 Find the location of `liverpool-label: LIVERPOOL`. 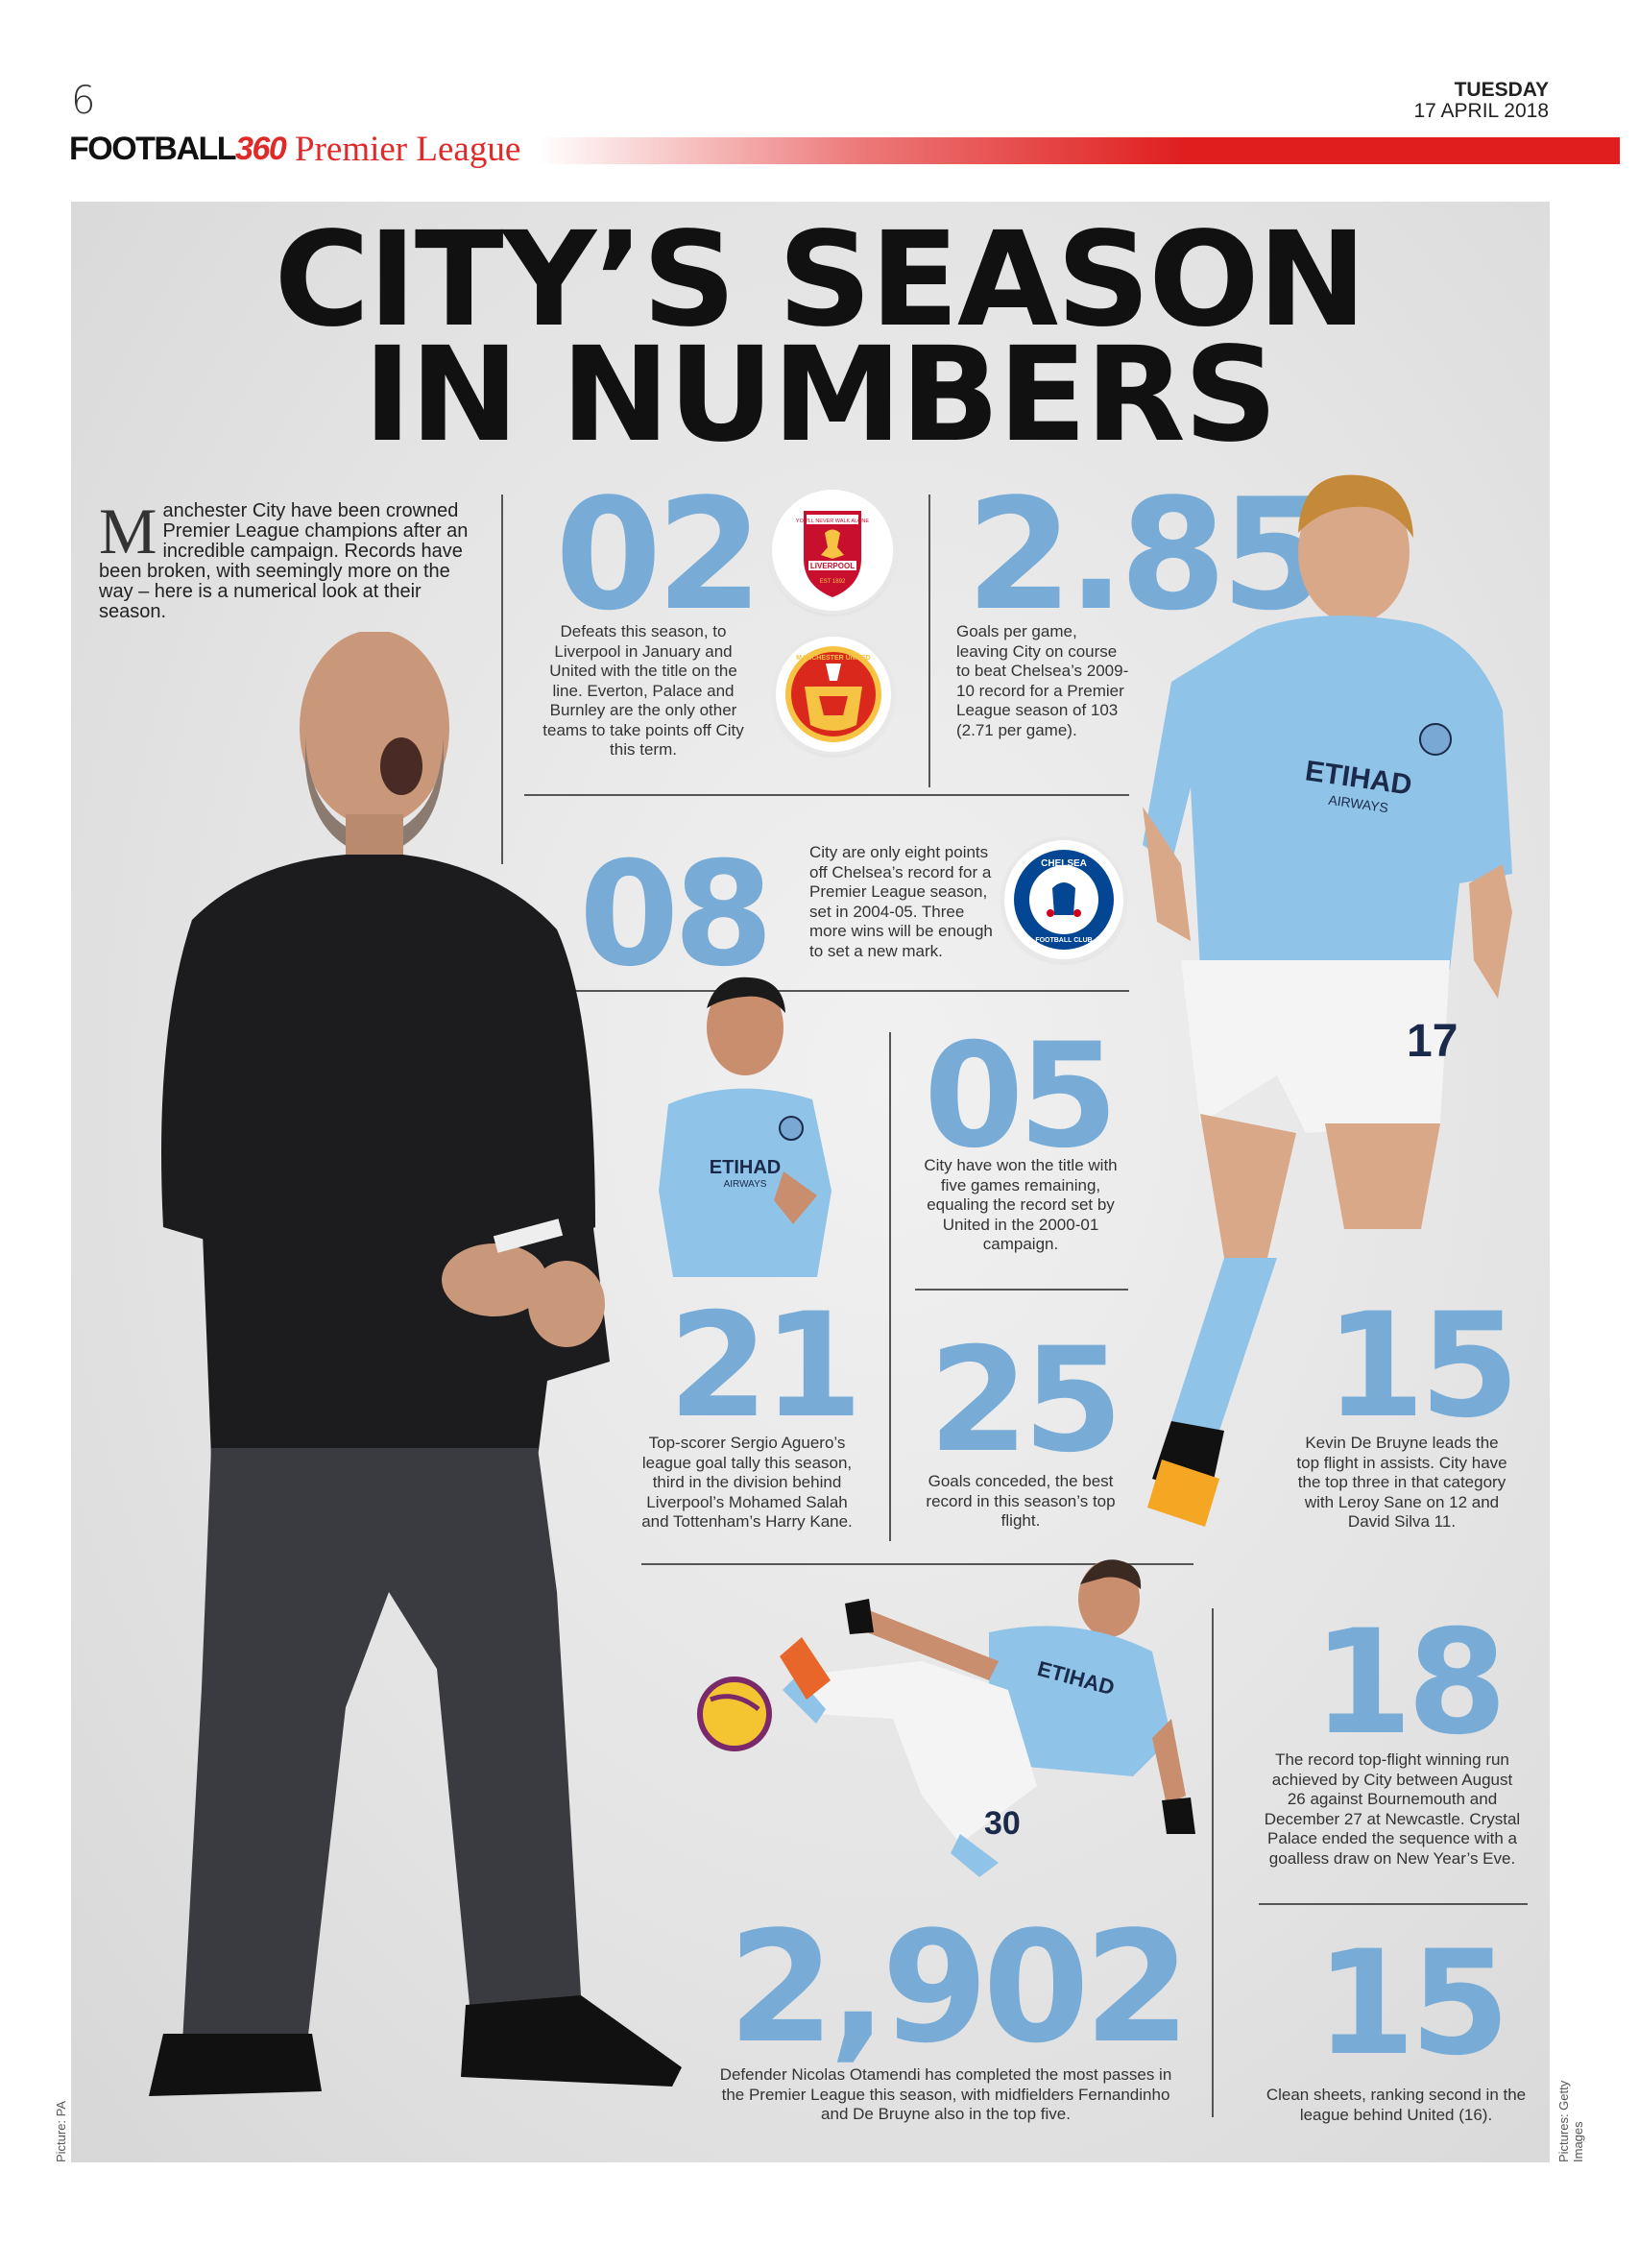

liverpool-label: LIVERPOOL is located at coordinates (832, 566).